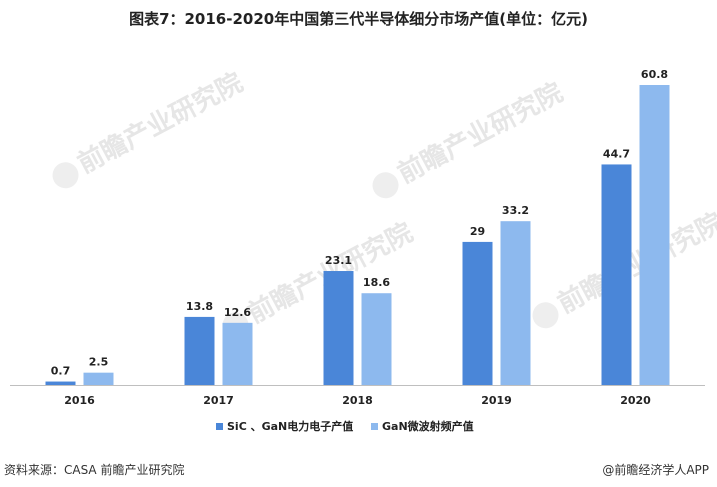 Image resolution: width=717 pixels, height=487 pixels. Describe the element at coordinates (496, 400) in the screenshot. I see `x-tick-label: 2019` at that location.